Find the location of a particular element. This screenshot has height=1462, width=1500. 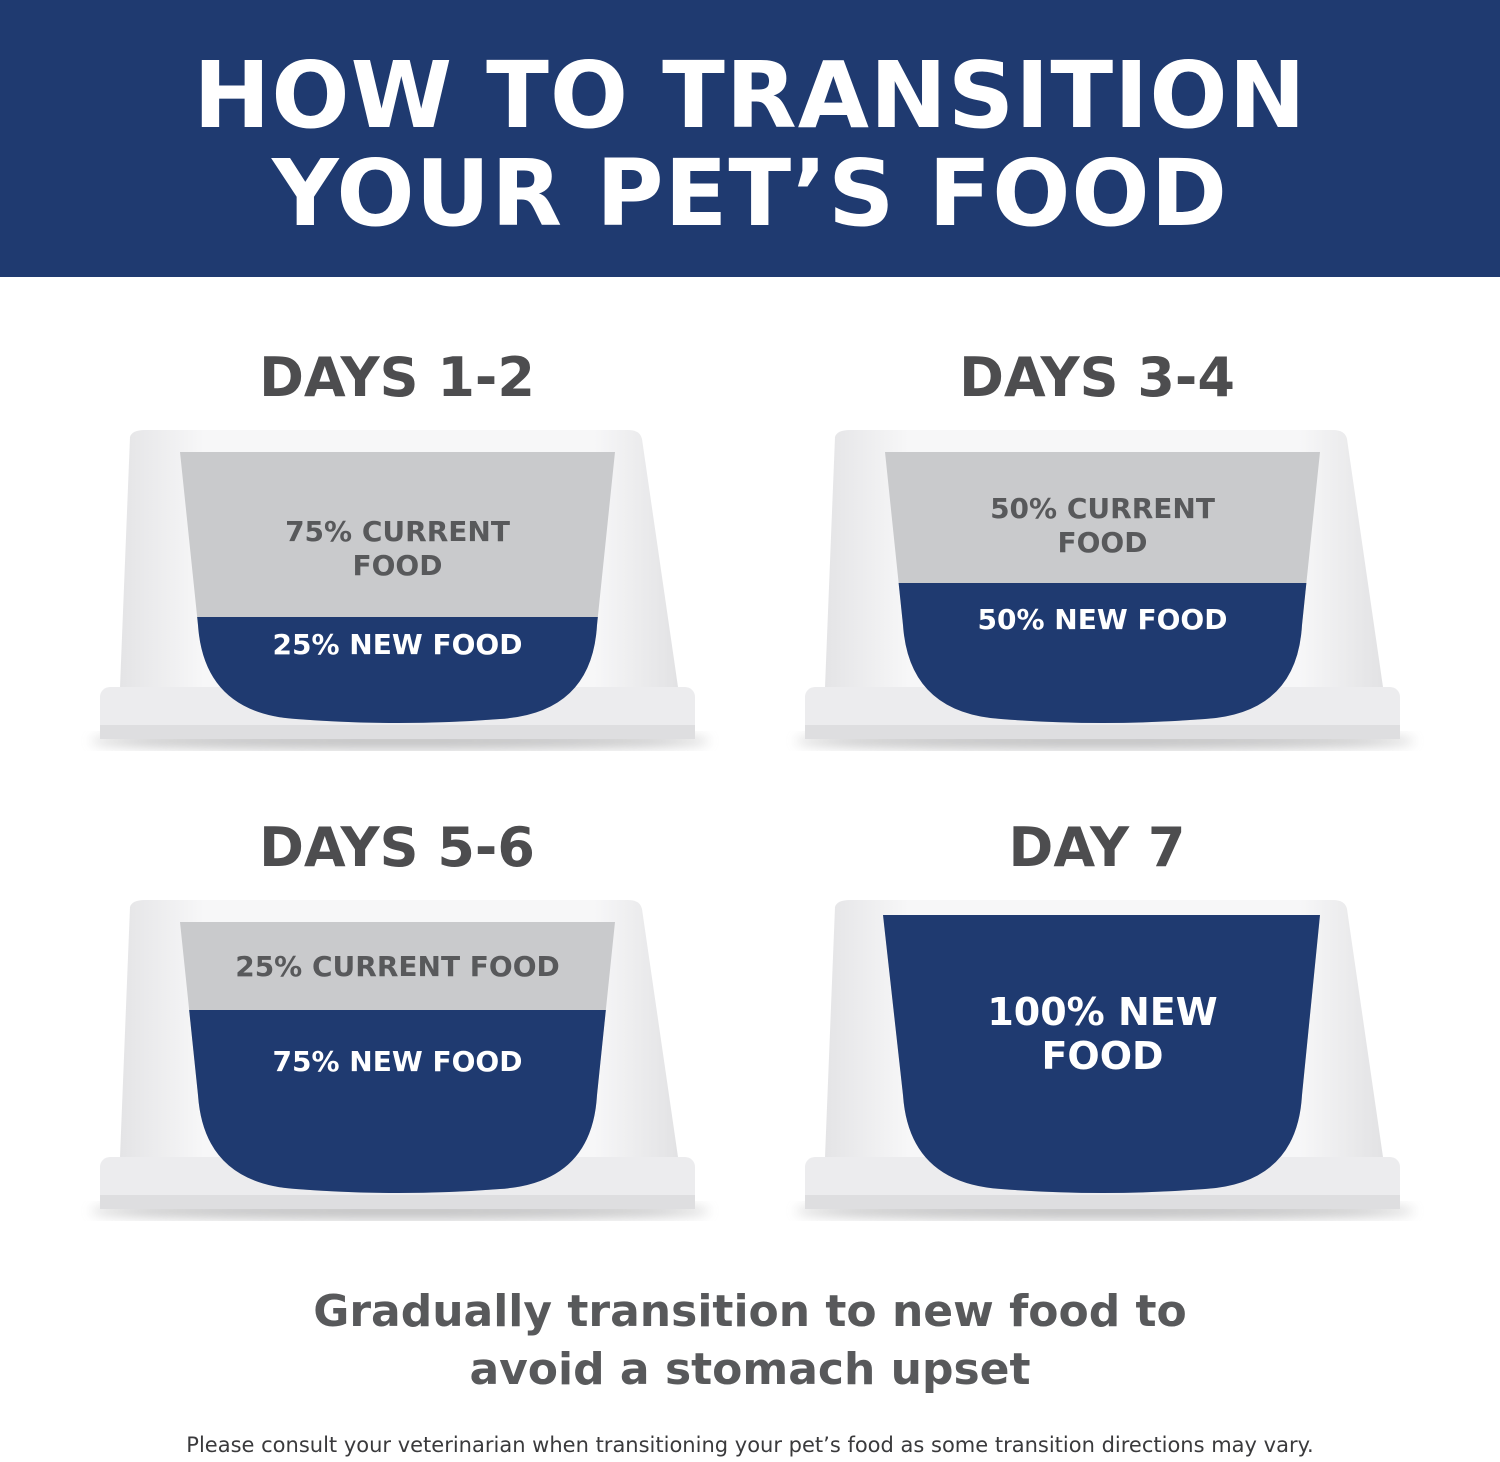

bowl-days-1-2: 75% CURRENT FOOD 25% NEW FOOD is located at coordinates (405, 595).